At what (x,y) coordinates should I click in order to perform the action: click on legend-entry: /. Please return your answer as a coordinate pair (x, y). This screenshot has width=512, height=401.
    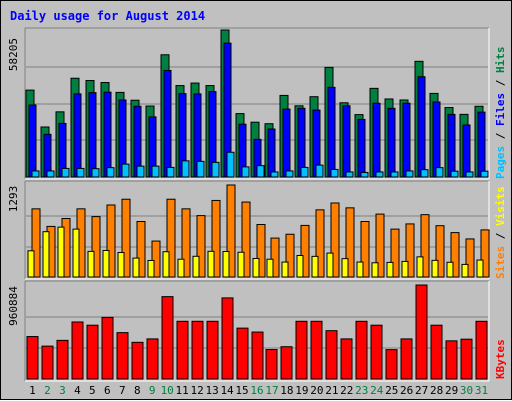
    Looking at the image, I should click on (500, 136).